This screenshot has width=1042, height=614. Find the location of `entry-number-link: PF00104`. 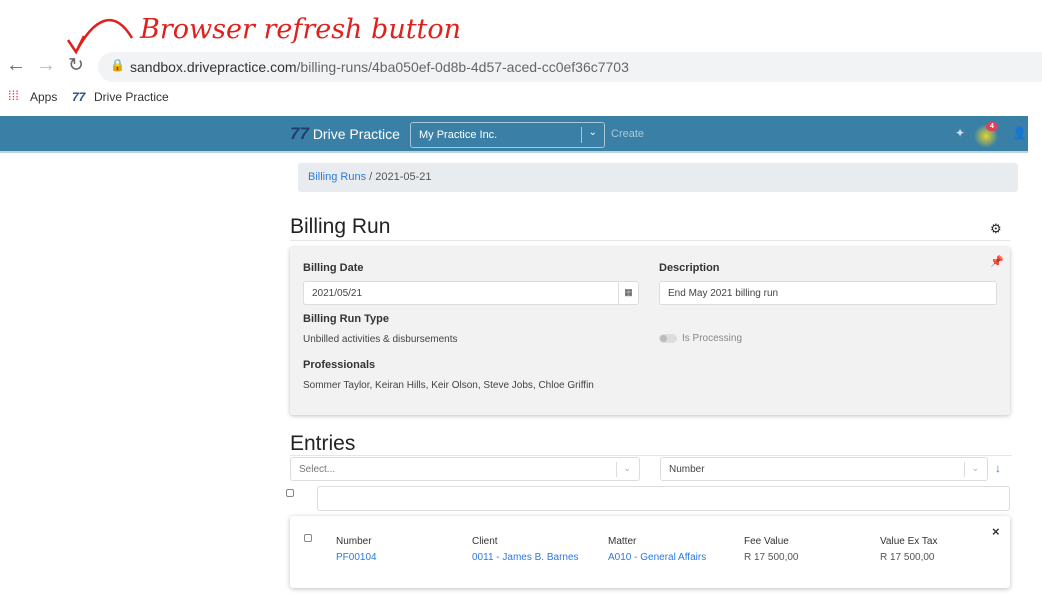

entry-number-link: PF00104 is located at coordinates (356, 557).